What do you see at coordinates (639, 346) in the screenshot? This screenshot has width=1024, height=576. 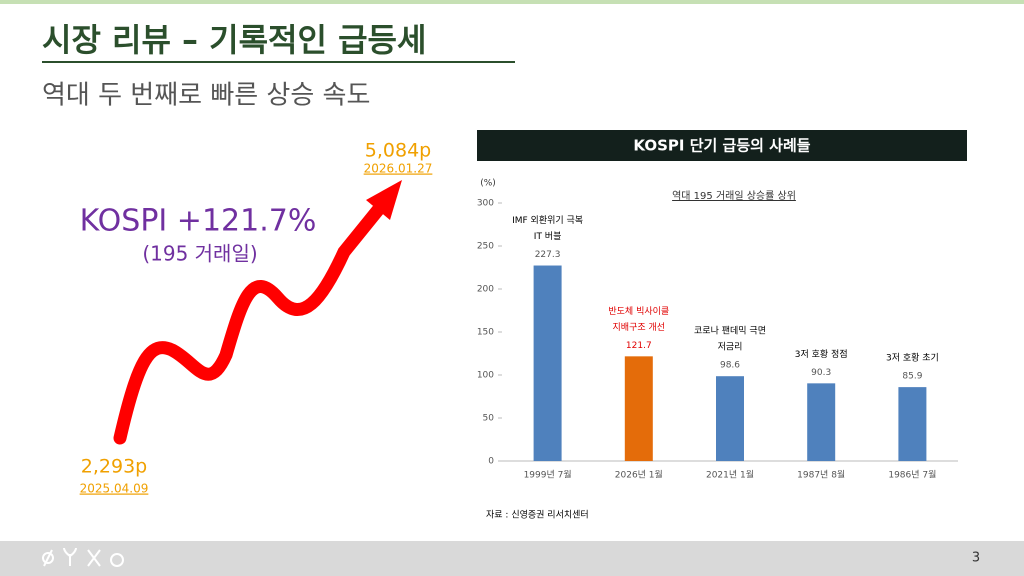 I see `value-label: 121.7` at bounding box center [639, 346].